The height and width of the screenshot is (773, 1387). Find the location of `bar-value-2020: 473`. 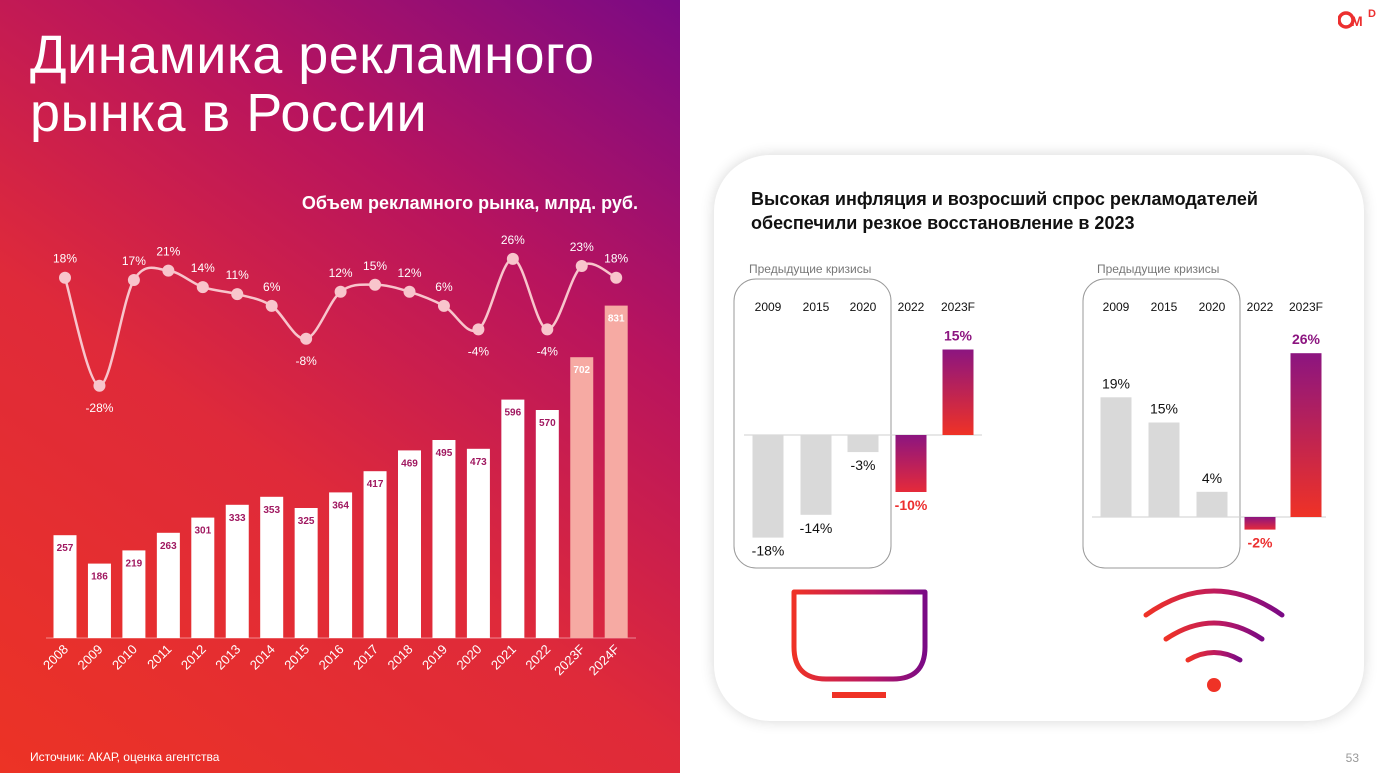

bar-value-2020: 473 is located at coordinates (478, 462).